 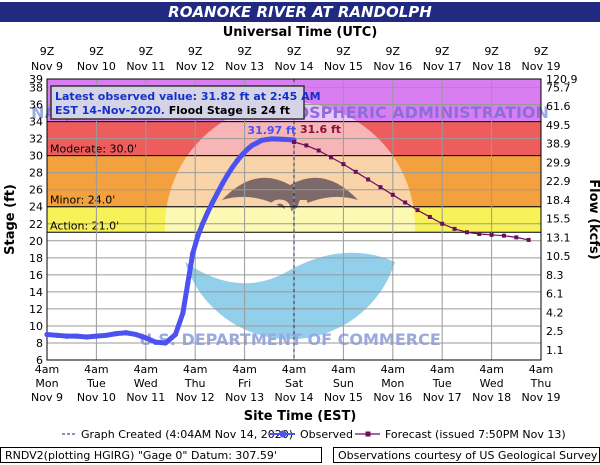 What do you see at coordinates (558, 144) in the screenshot?
I see `flow-tick-label-11: 38.9` at bounding box center [558, 144].